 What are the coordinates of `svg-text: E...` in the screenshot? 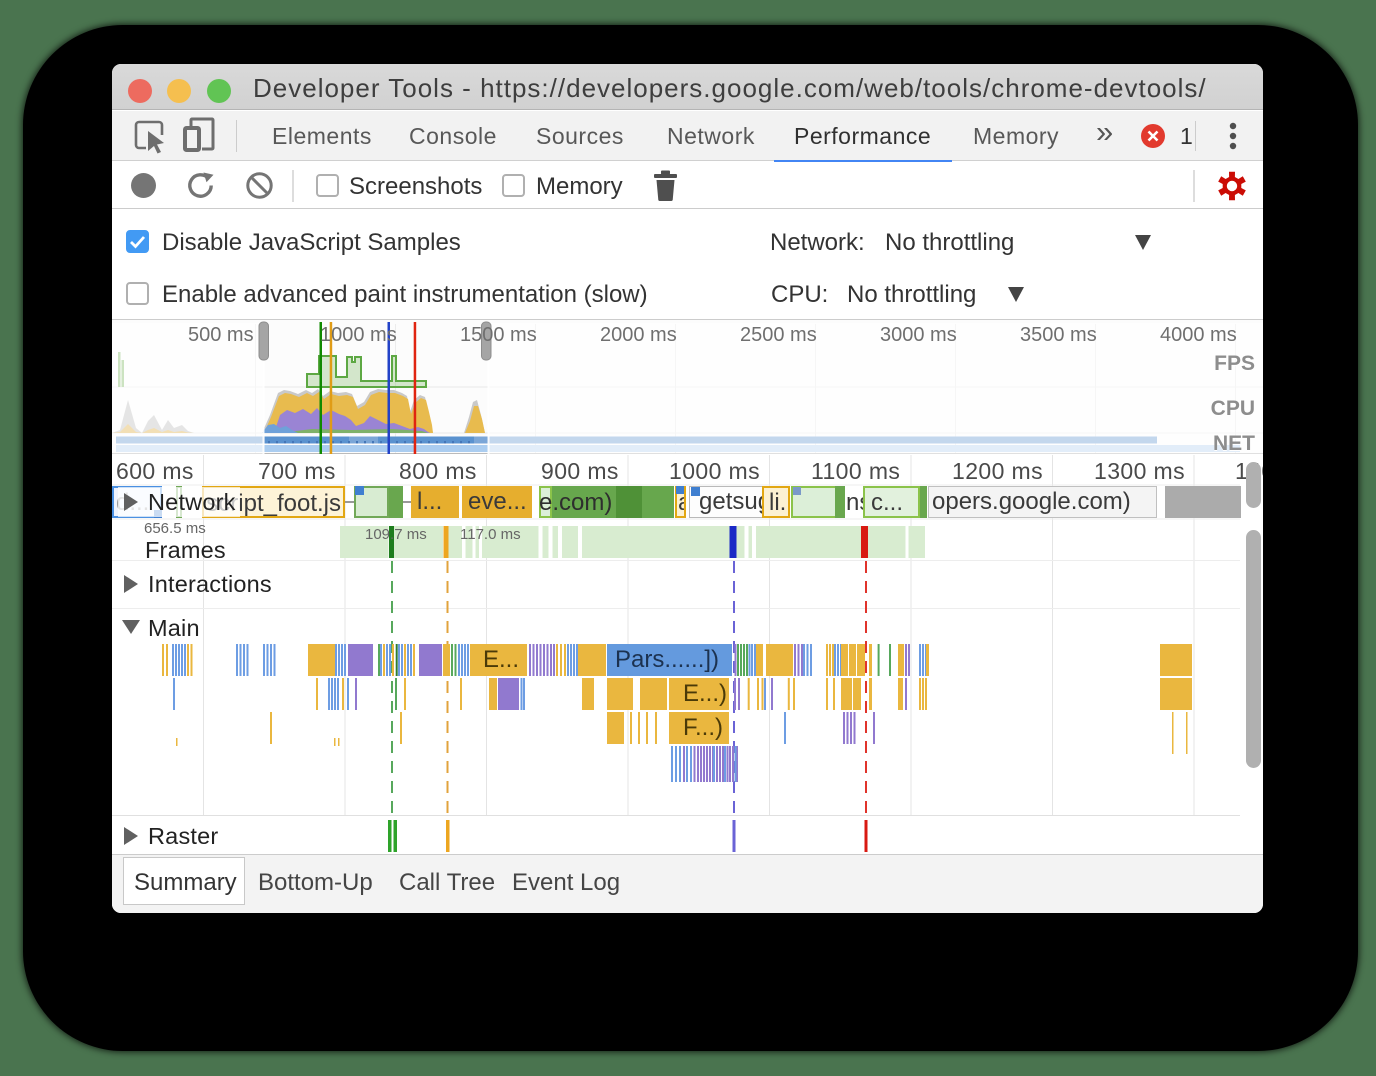 It's located at (501, 659).